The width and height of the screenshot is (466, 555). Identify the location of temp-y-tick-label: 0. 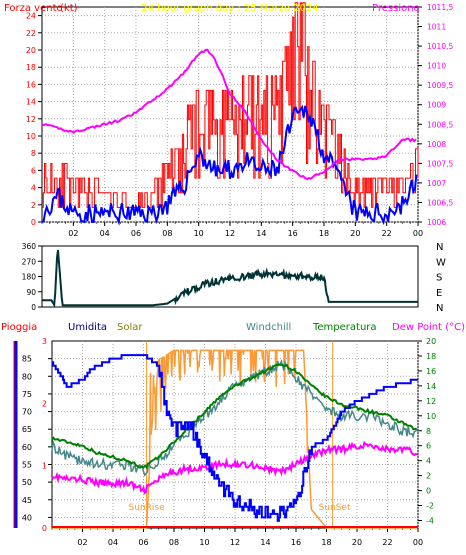
(428, 491).